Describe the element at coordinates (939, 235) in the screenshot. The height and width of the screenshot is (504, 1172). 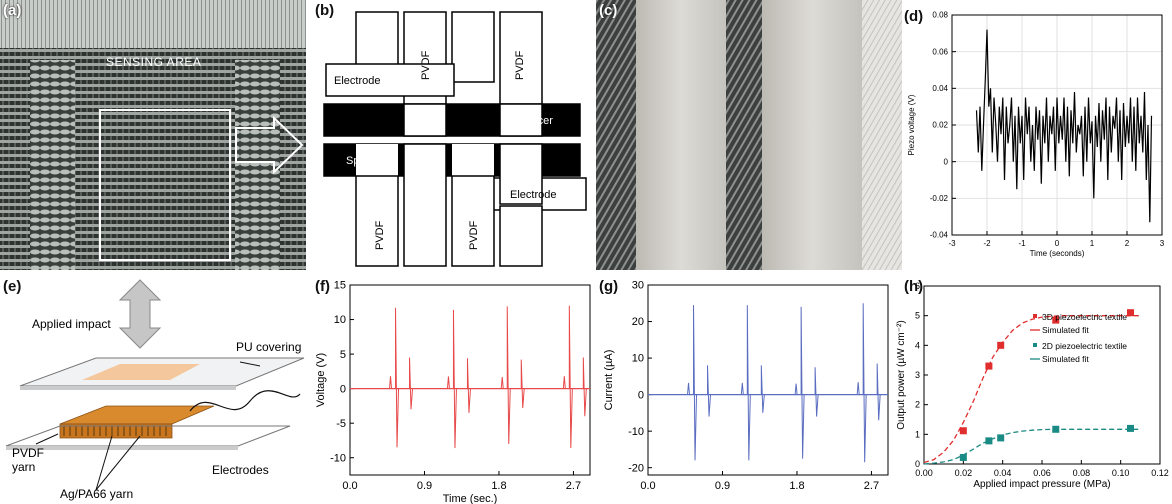
I see `y-tick-label: -0.04` at that location.